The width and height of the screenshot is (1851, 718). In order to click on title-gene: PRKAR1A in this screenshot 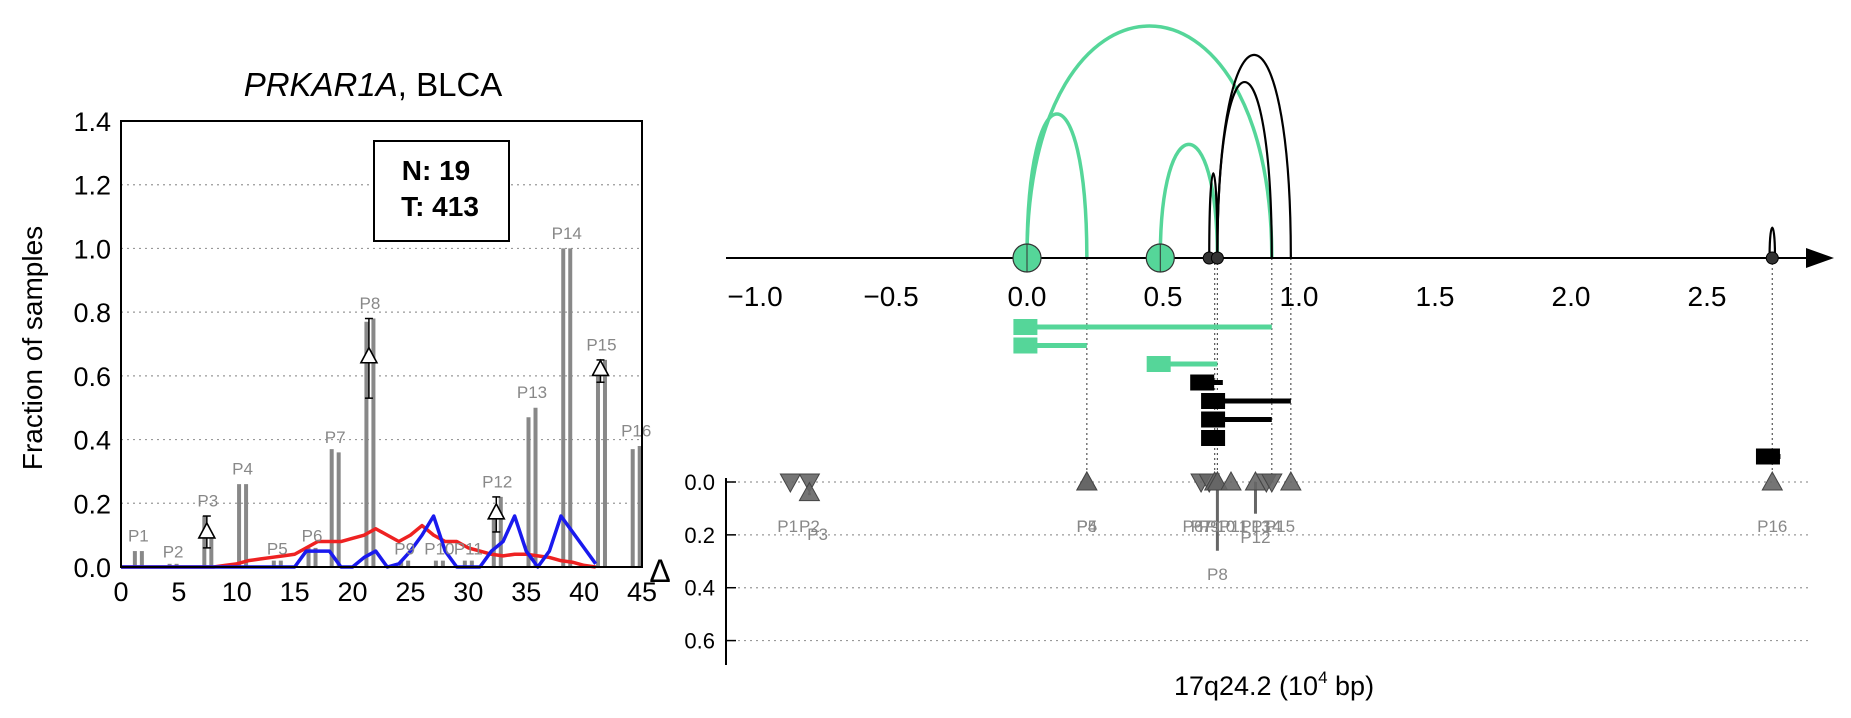, I will do `click(321, 84)`.